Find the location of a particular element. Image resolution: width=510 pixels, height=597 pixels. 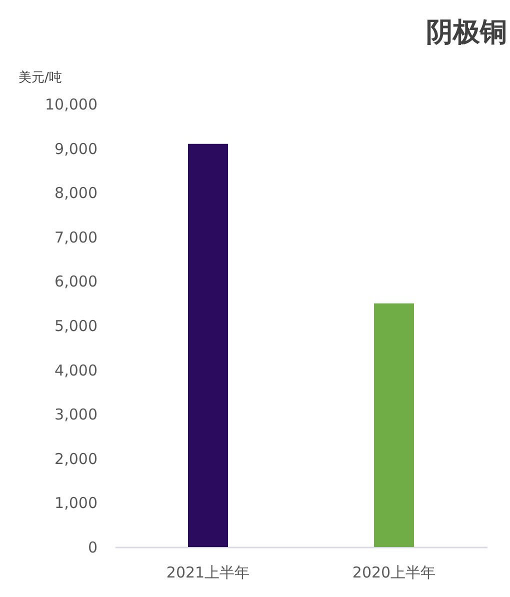

y-tick-label: 1,000 is located at coordinates (76, 503).